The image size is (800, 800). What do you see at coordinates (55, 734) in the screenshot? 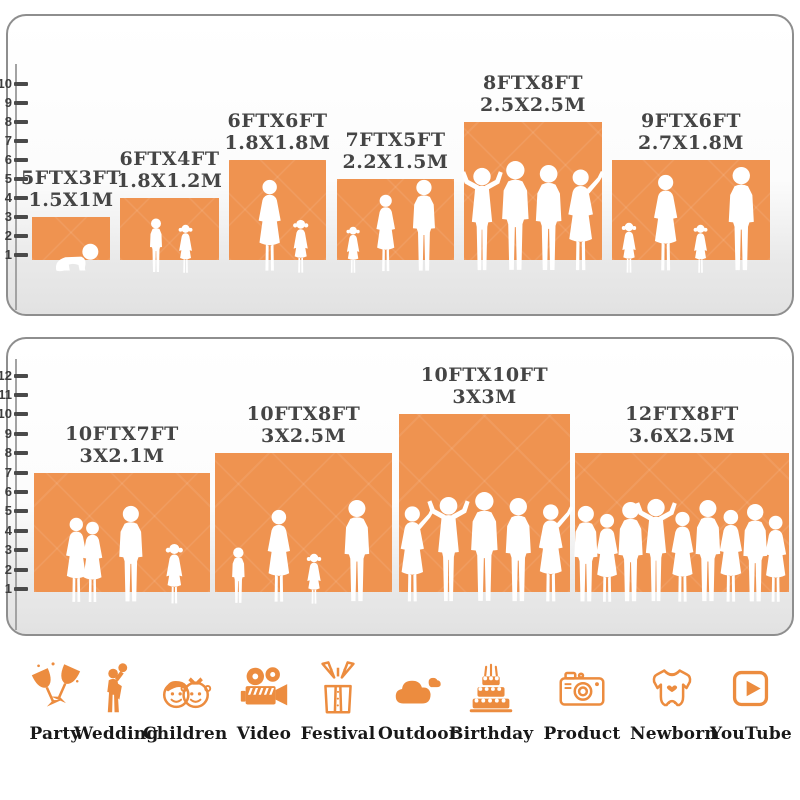
I see `category-label: Party` at bounding box center [55, 734].